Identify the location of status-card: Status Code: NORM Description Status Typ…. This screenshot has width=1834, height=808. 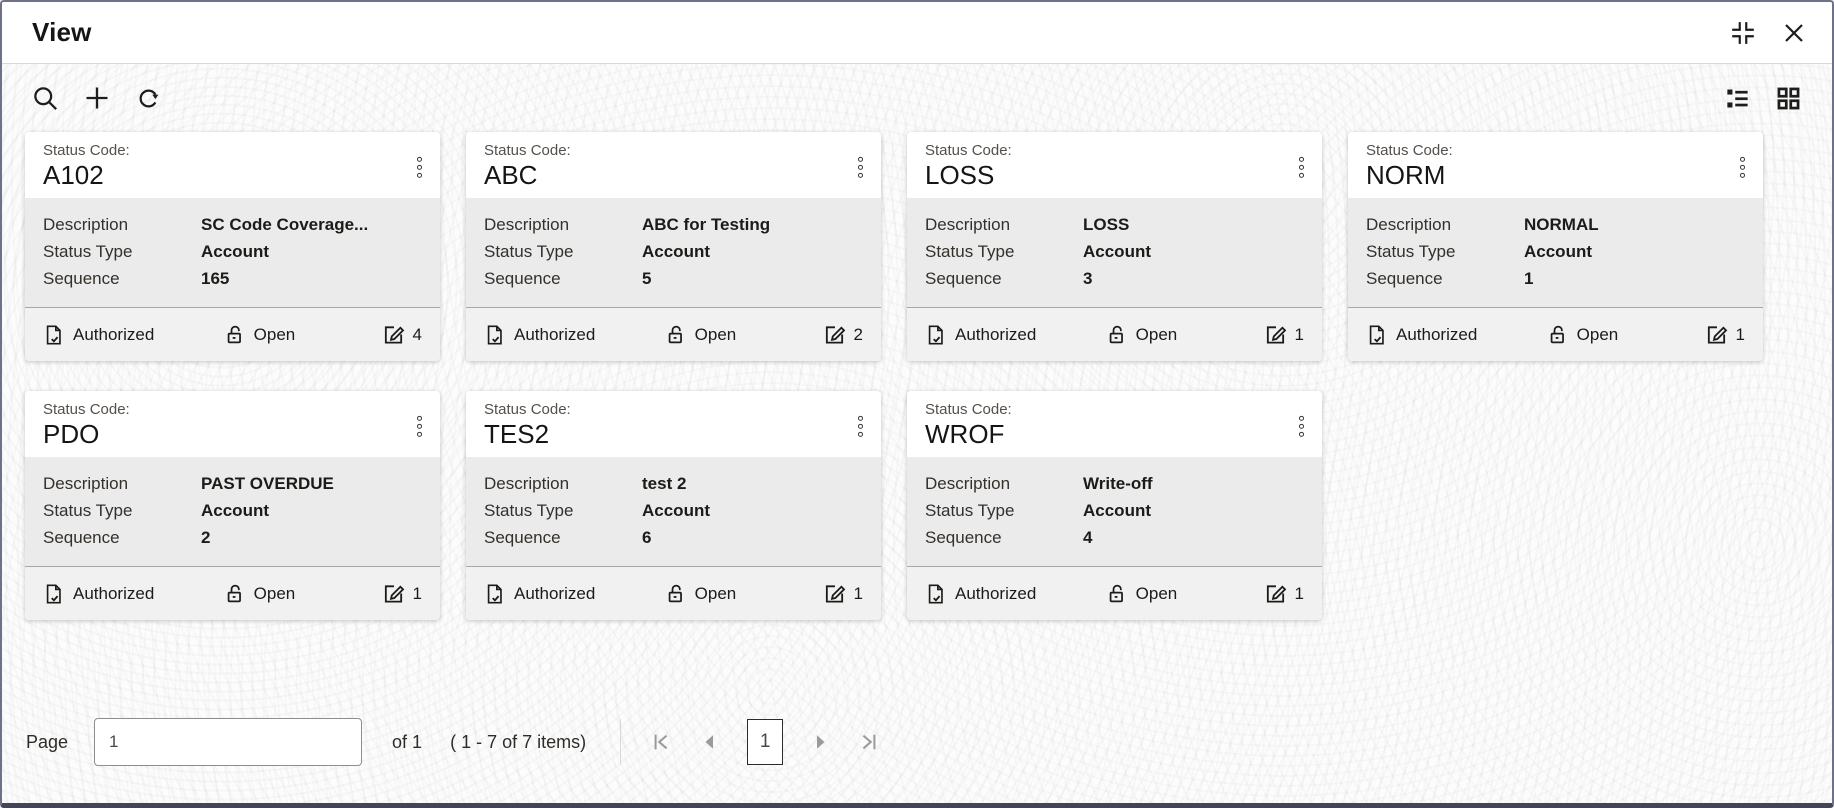
(1555, 246).